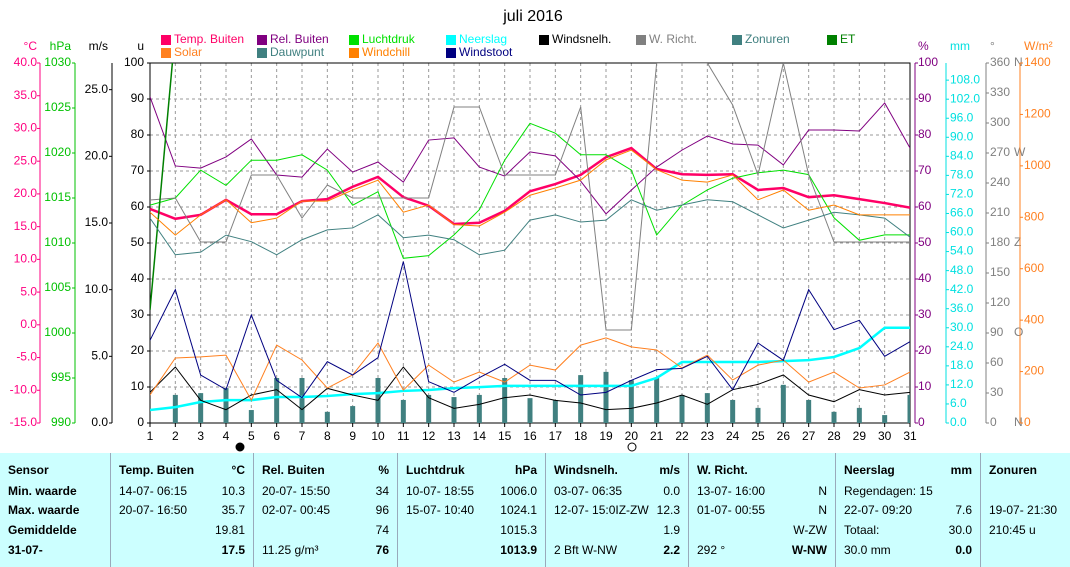  Describe the element at coordinates (962, 175) in the screenshot. I see `y-tick-label: 78.0` at that location.